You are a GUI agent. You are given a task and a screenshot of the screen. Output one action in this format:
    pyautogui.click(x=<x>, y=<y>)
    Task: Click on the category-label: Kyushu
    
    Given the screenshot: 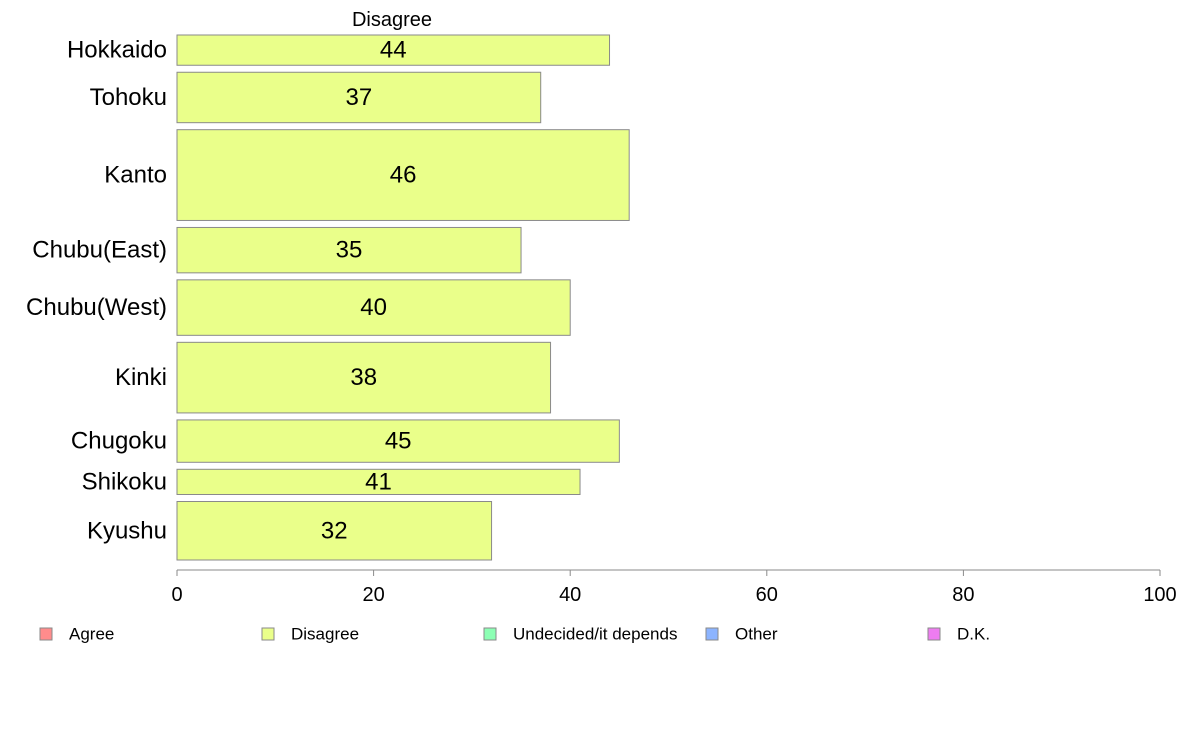 What is the action you would take?
    pyautogui.click(x=127, y=530)
    